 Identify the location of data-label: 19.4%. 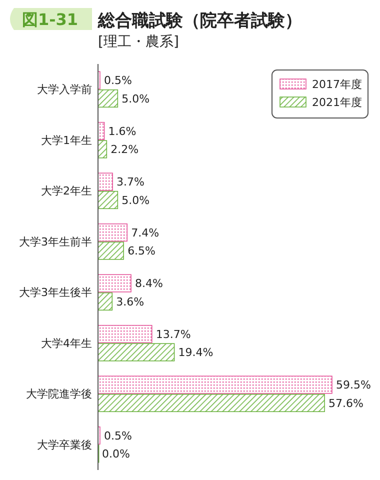
(196, 353).